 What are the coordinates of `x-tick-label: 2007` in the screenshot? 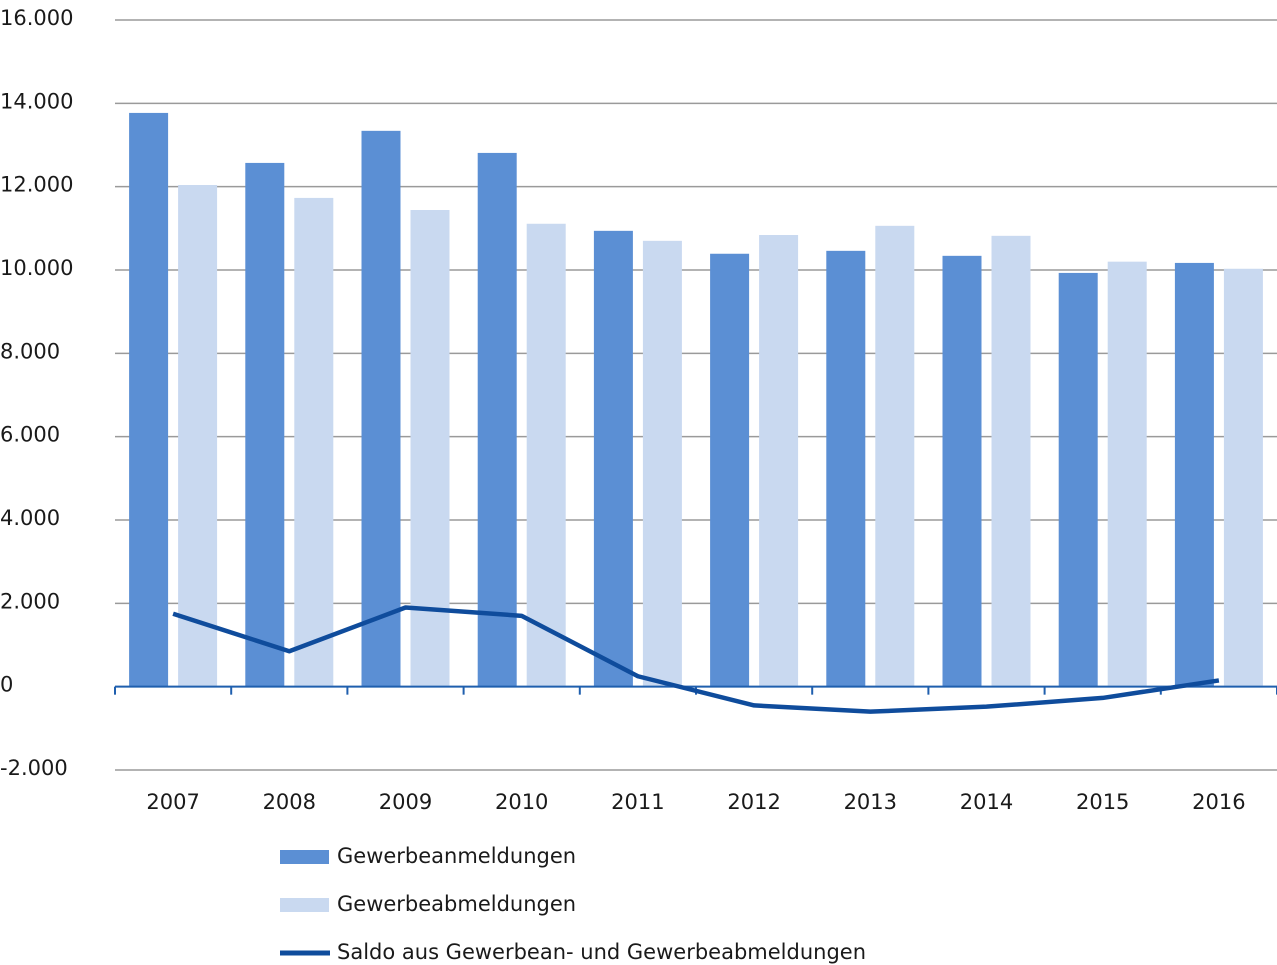 It's located at (172, 802).